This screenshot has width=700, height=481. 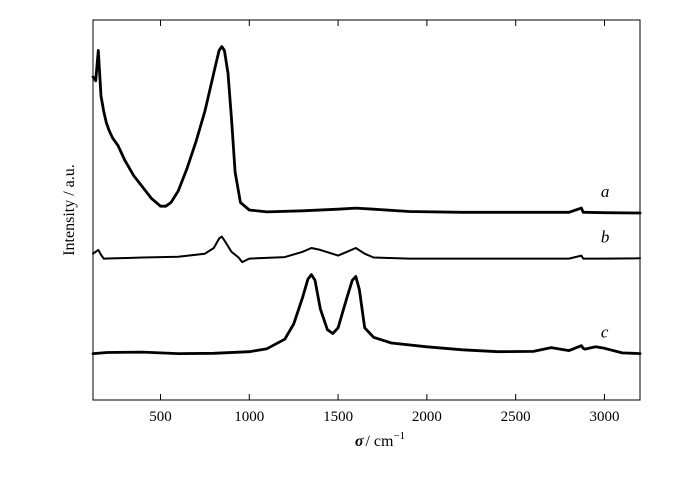 I want to click on x-tick-label-2500: 2500, so click(x=516, y=417).